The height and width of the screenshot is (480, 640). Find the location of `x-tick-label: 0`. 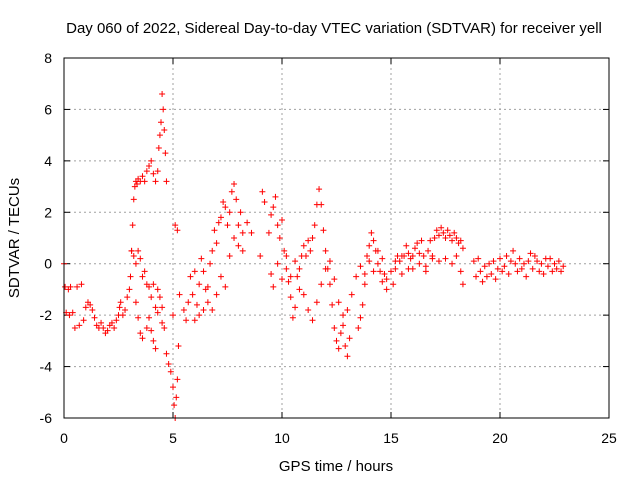

x-tick-label: 0 is located at coordinates (64, 438).